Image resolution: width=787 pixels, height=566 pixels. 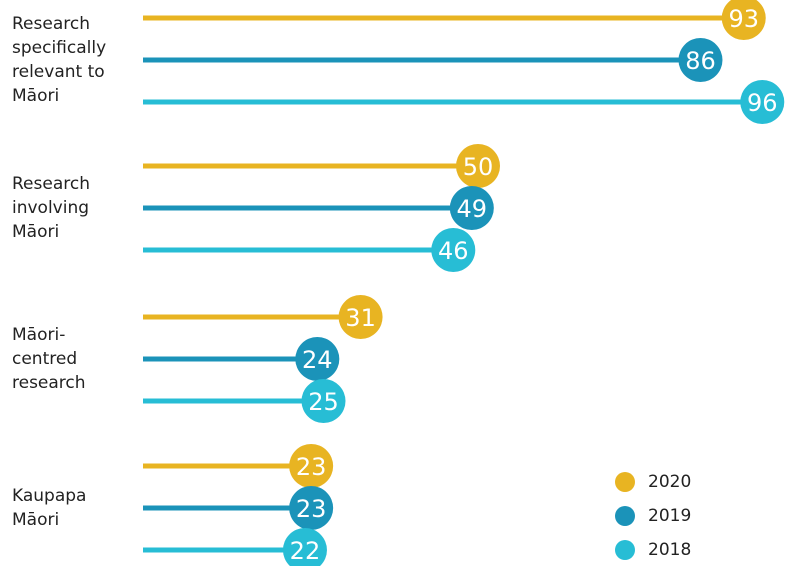 I want to click on value-label: 93, so click(x=743, y=19).